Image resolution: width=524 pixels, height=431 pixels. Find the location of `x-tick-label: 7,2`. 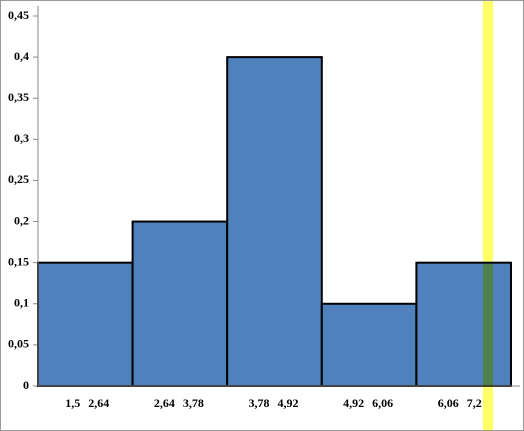

x-tick-label: 7,2 is located at coordinates (474, 403).